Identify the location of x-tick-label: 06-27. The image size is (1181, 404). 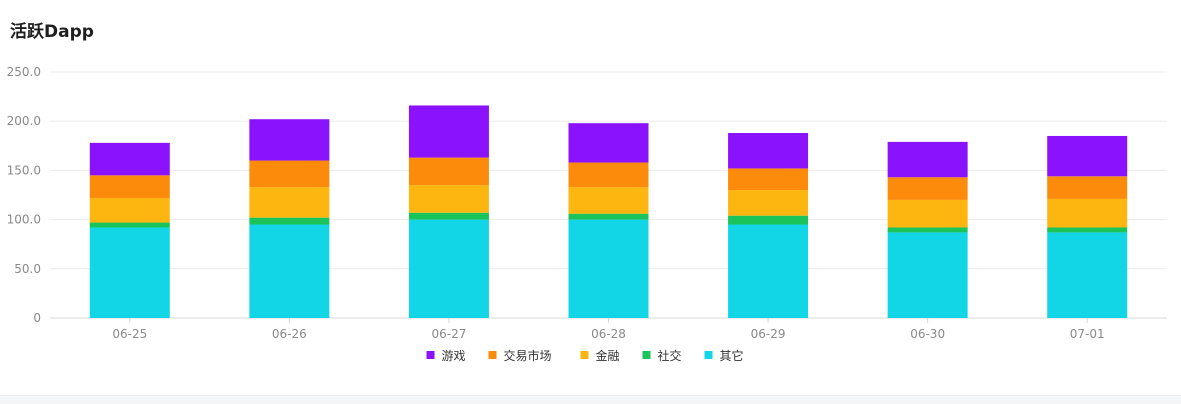
(448, 334).